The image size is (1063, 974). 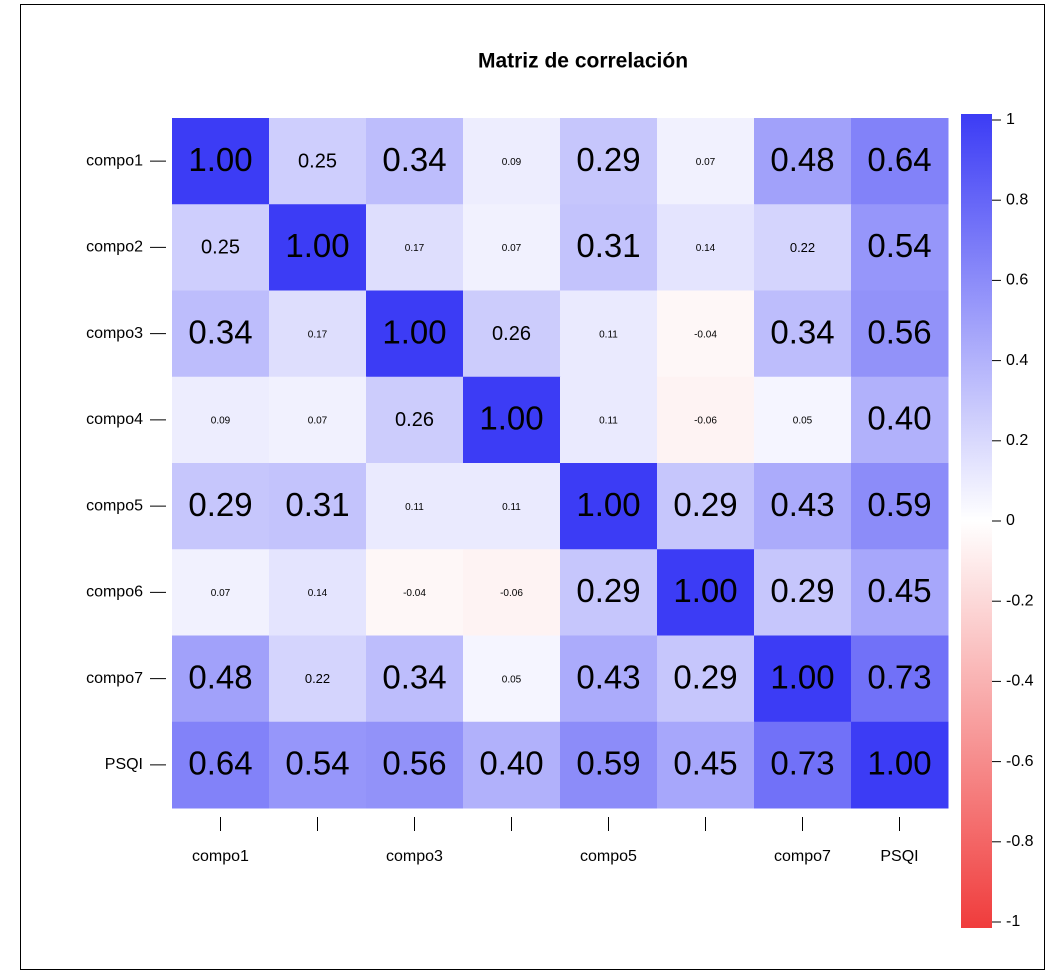 I want to click on cell-label: 0.73, so click(x=802, y=763).